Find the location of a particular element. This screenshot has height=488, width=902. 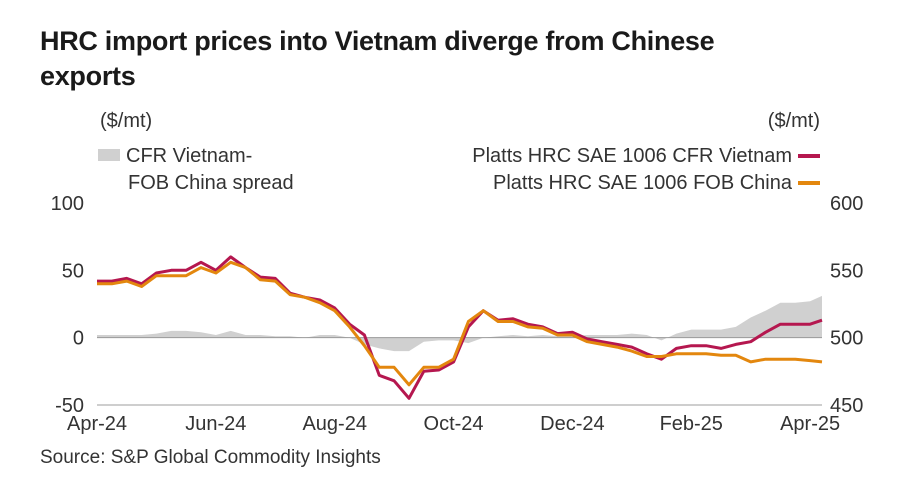

right-tick-label: 450 is located at coordinates (846, 406).